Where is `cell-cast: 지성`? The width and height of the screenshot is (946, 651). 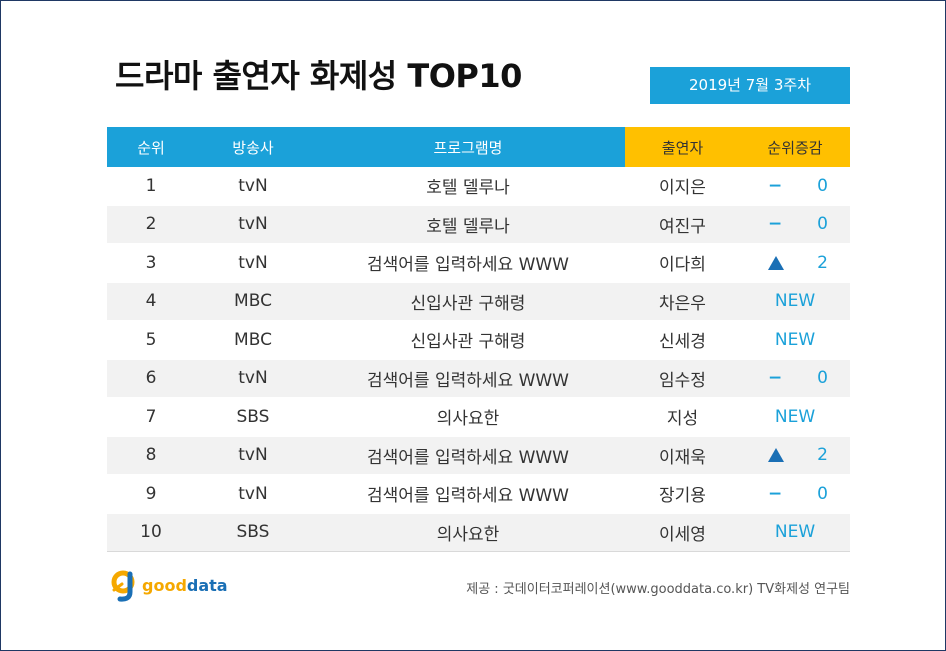 cell-cast: 지성 is located at coordinates (682, 417).